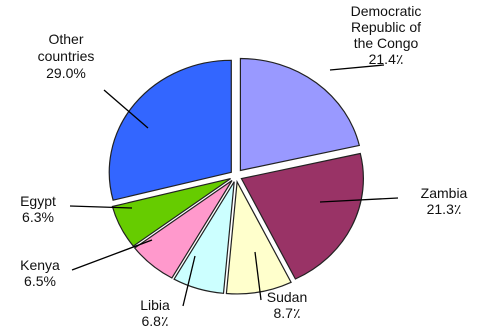  What do you see at coordinates (204, 237) in the screenshot?
I see `pie-slice-libia` at bounding box center [204, 237].